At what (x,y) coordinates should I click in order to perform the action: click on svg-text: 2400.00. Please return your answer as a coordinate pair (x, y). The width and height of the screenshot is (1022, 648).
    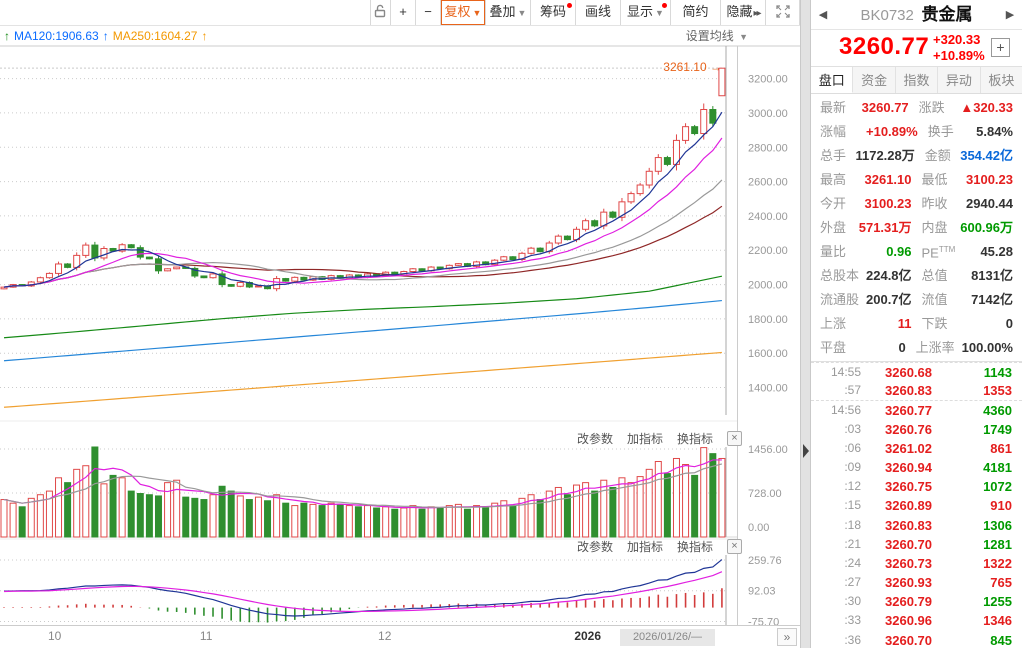
    Looking at the image, I should click on (768, 217).